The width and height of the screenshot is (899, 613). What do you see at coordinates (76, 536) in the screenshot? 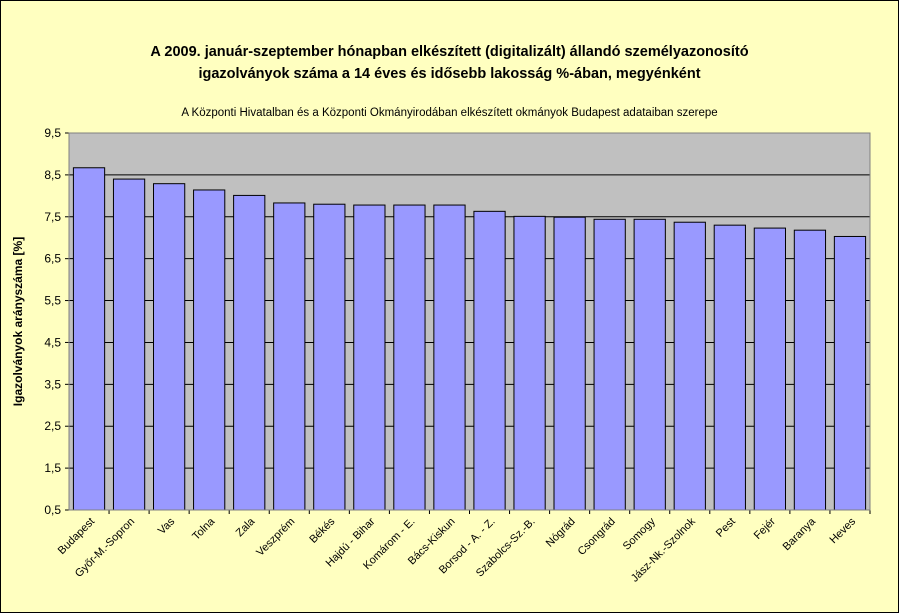
I see `x-tick-label: Budapest` at bounding box center [76, 536].